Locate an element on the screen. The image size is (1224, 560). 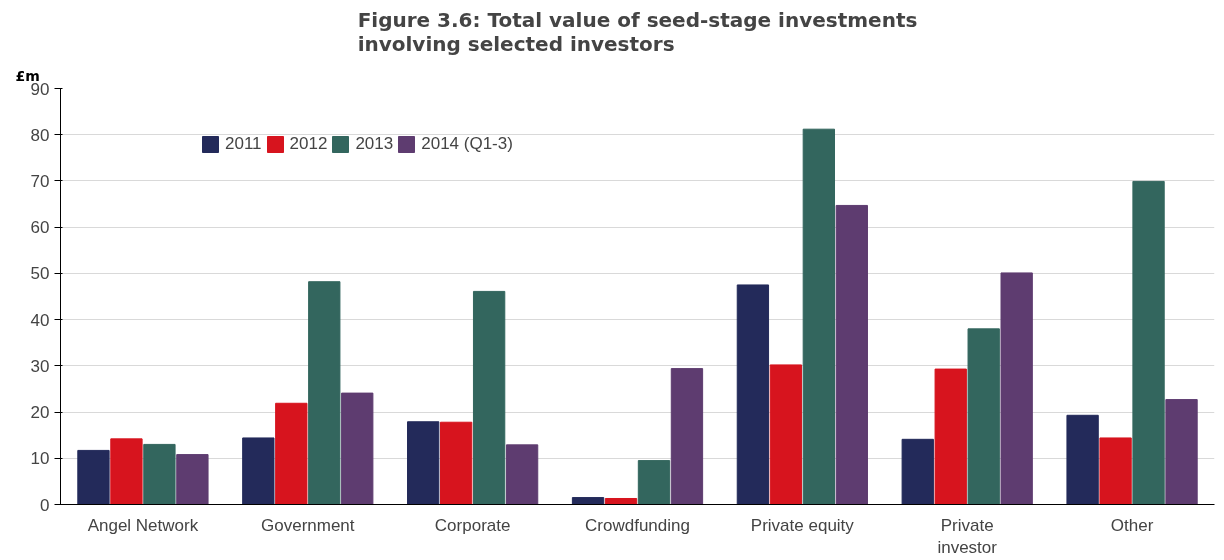
legend-label: 2011 is located at coordinates (243, 144).